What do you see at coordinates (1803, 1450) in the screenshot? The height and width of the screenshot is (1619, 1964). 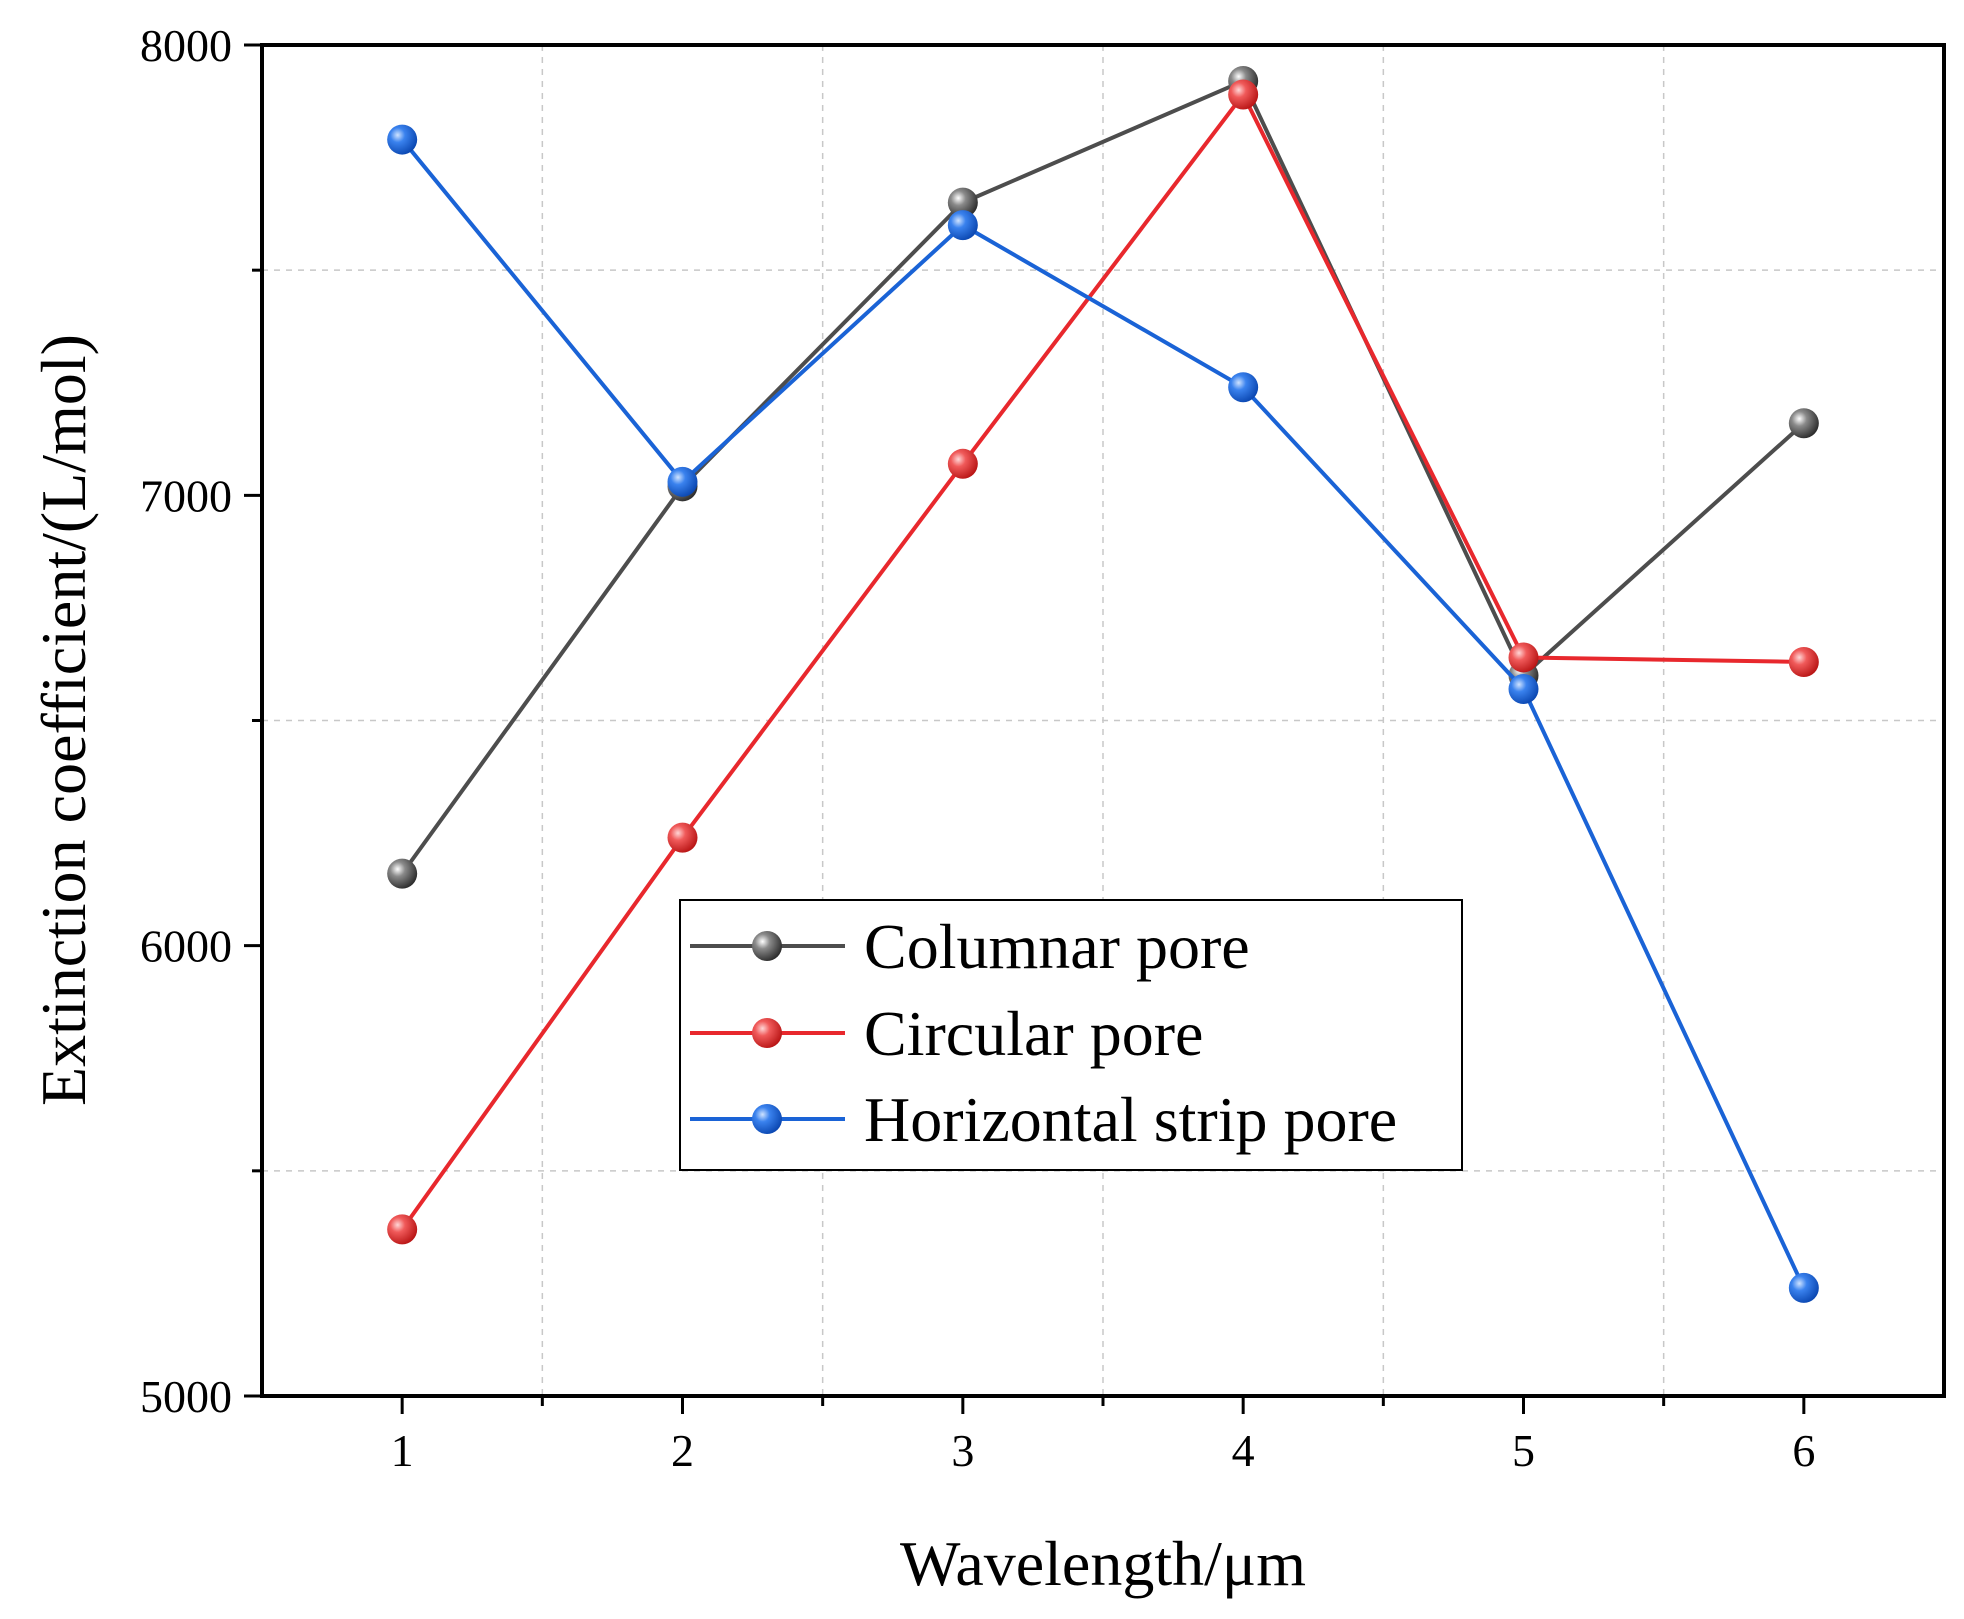 I see `x-tick-label: 6` at bounding box center [1803, 1450].